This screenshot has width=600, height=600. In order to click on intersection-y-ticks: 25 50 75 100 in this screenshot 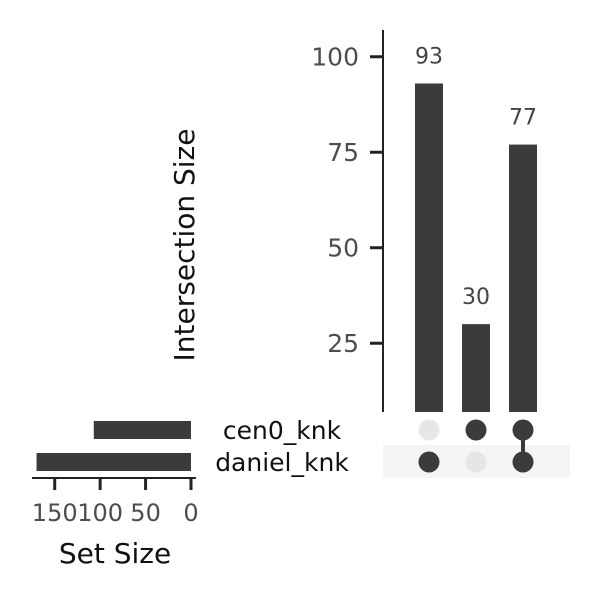, I will do `click(347, 200)`.